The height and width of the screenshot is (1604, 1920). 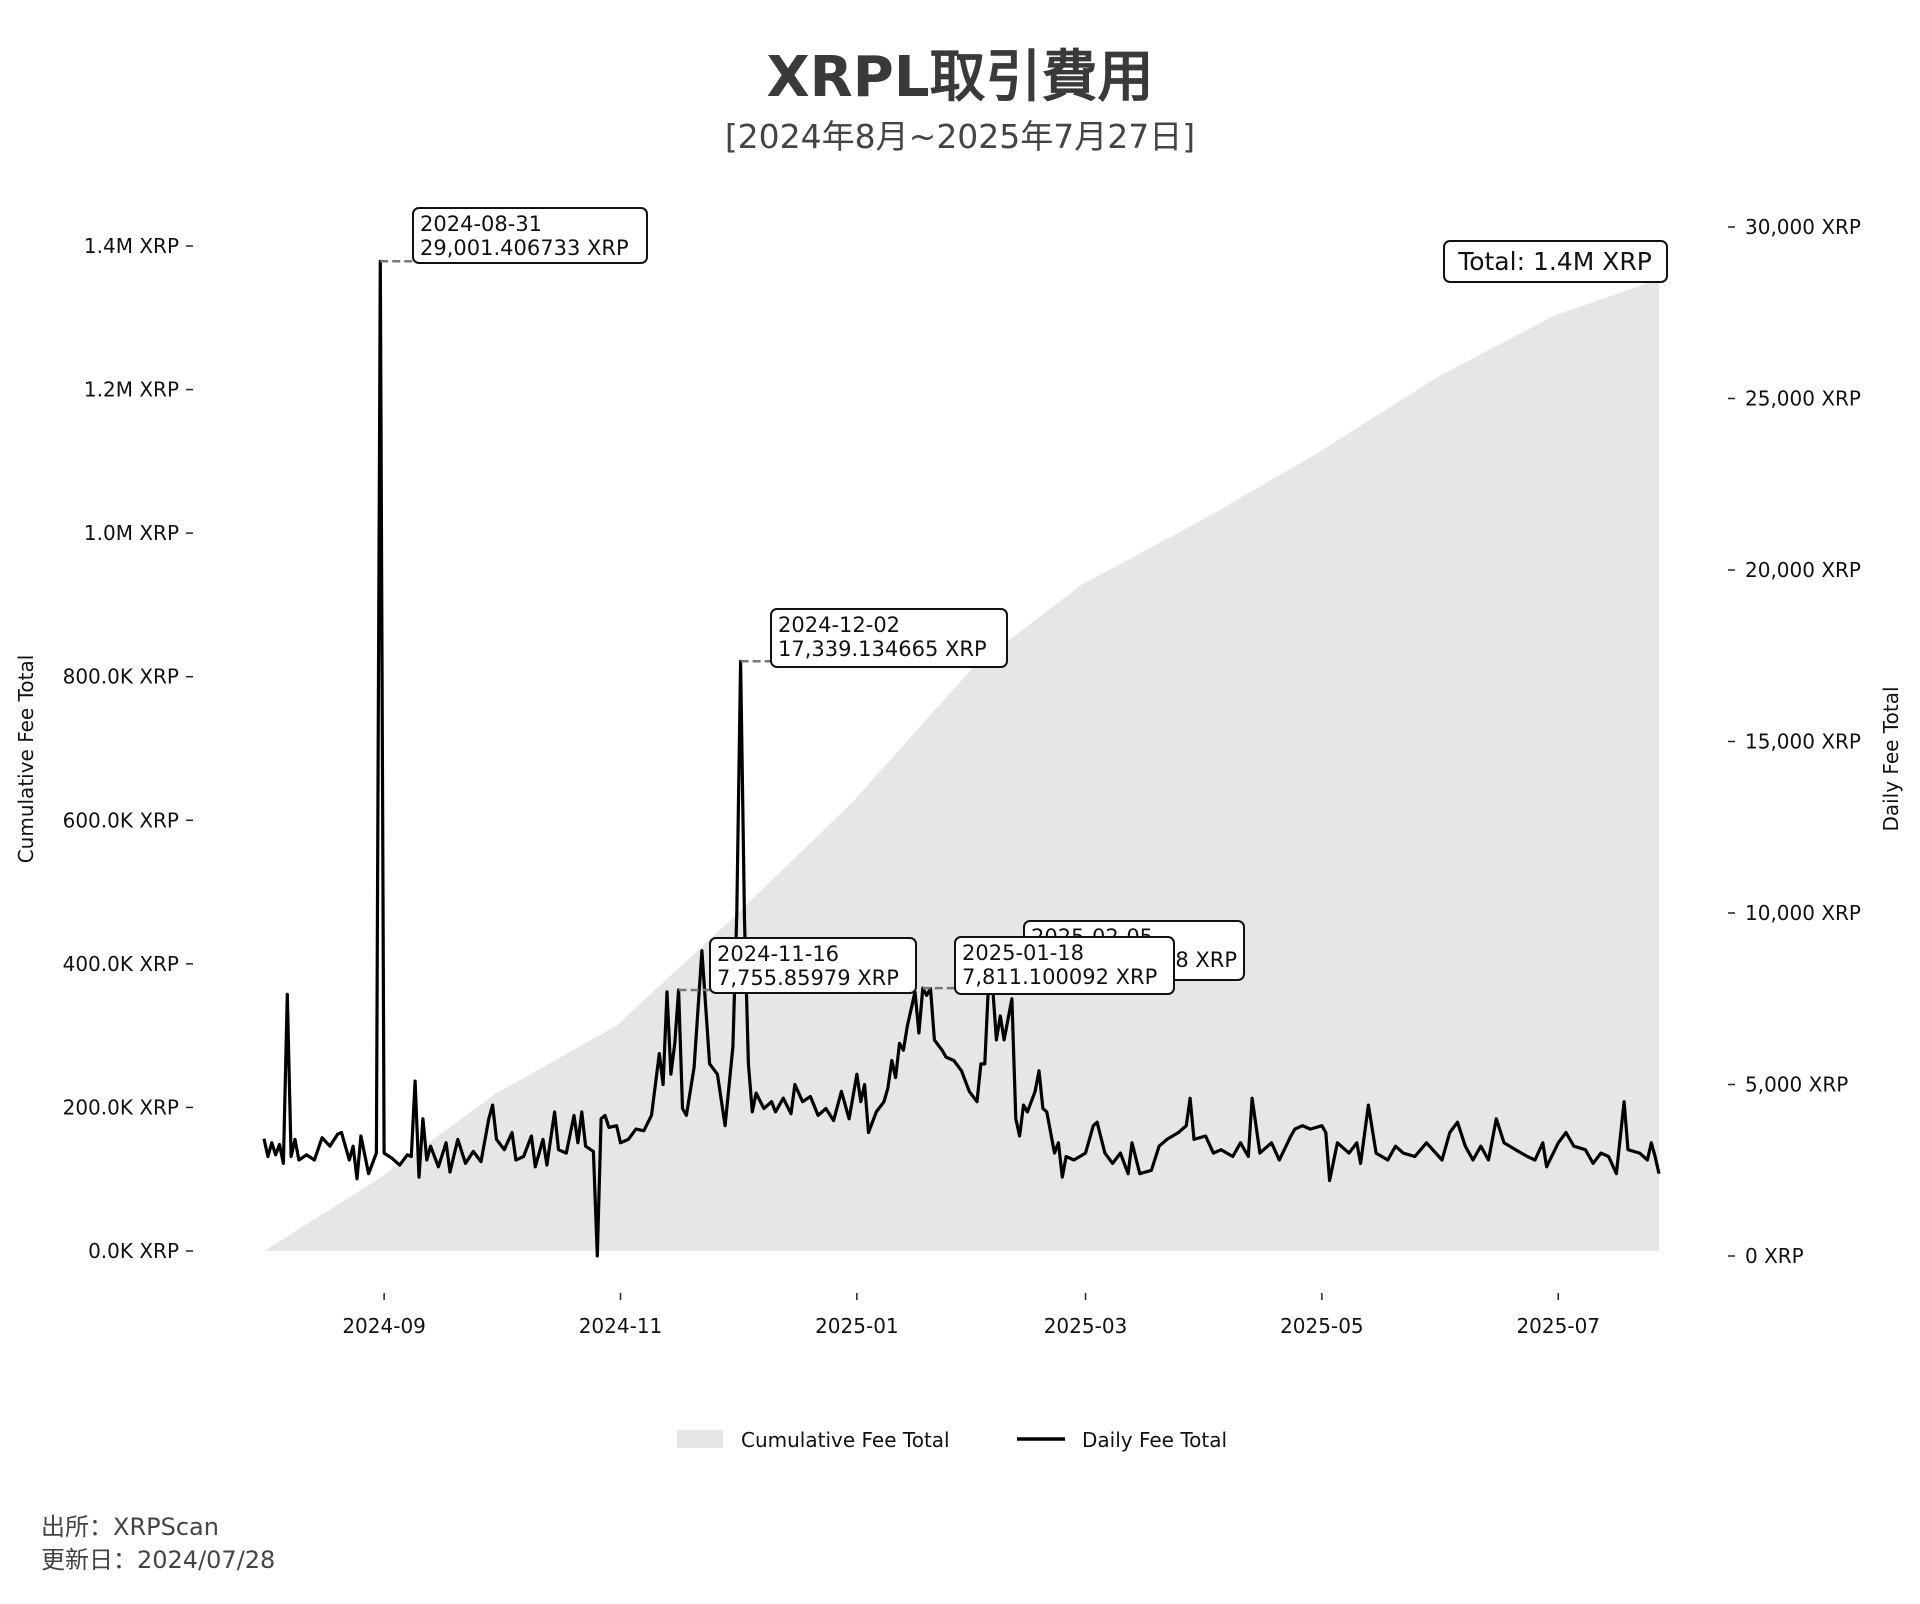 What do you see at coordinates (1322, 1326) in the screenshot?
I see `x-tick-label: 2025-05` at bounding box center [1322, 1326].